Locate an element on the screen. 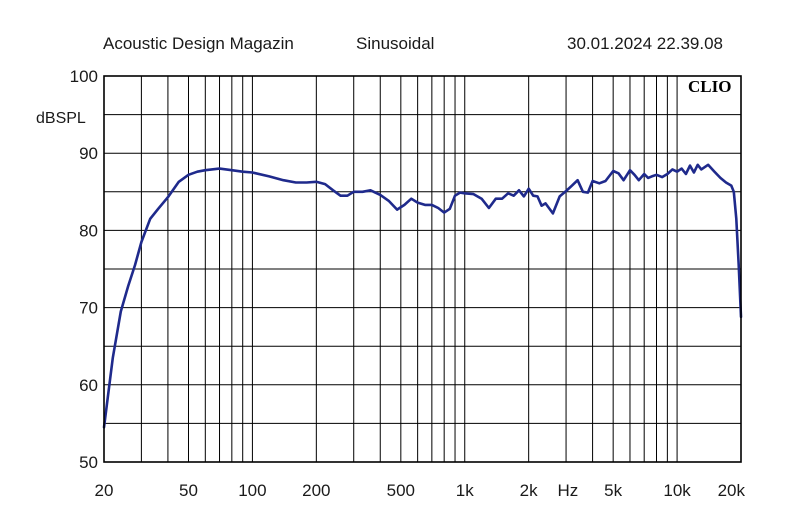  y-tick-label: 60 is located at coordinates (88, 385).